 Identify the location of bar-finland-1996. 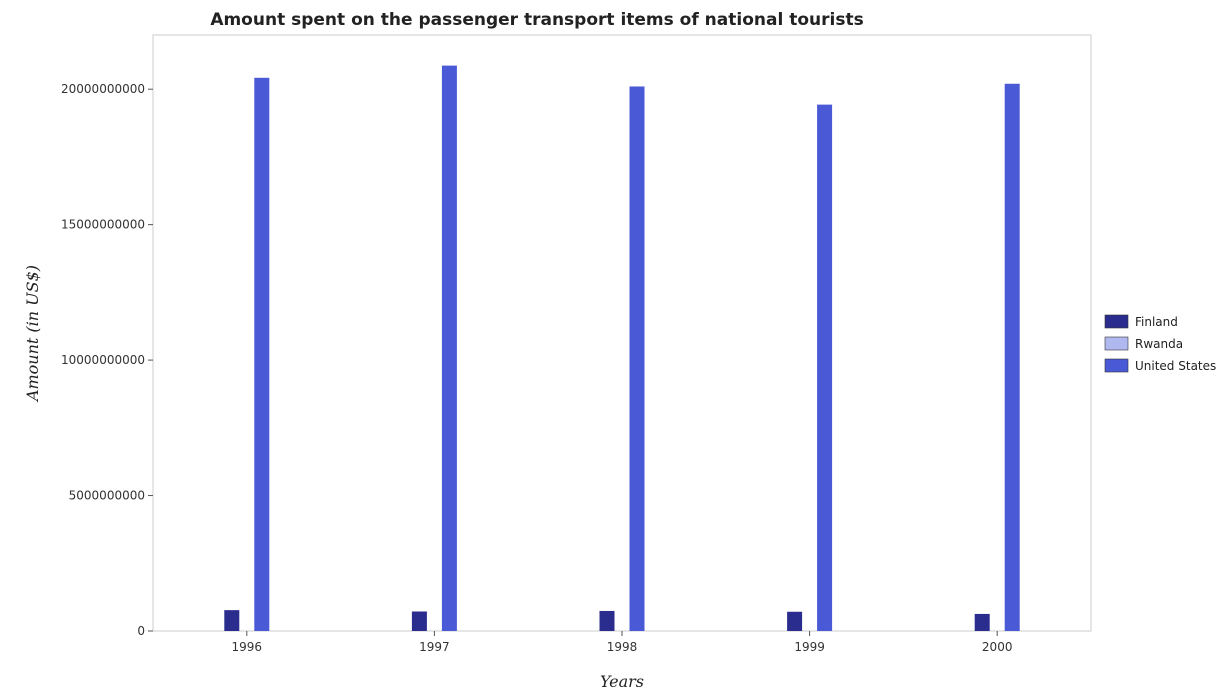
(232, 620).